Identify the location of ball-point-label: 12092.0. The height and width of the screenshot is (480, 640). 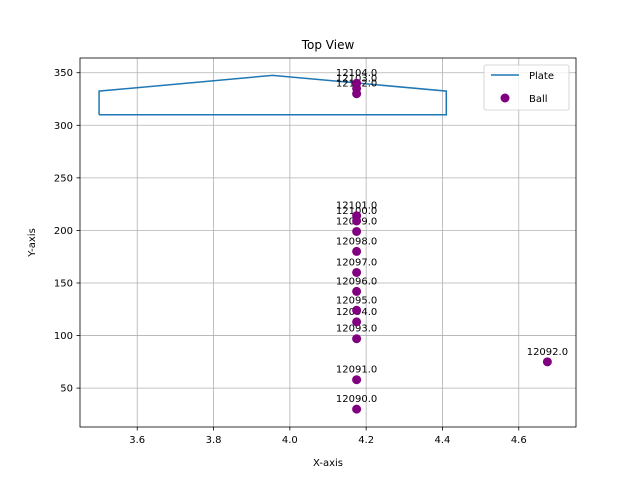
(547, 352).